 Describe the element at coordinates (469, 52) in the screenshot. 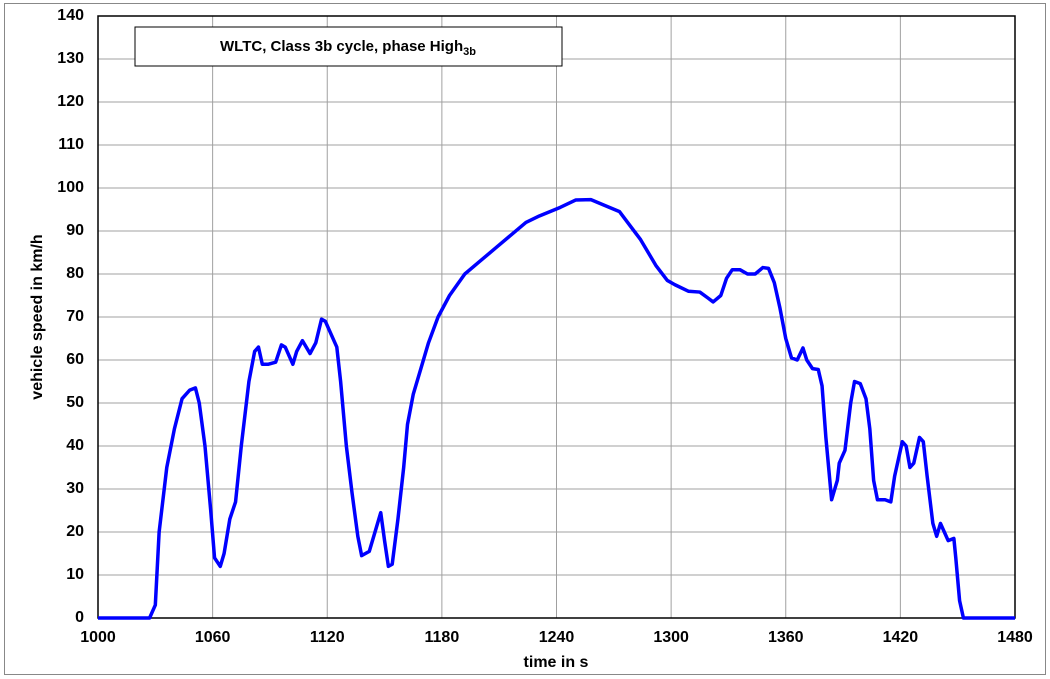

I see `title-subscript: 3b` at that location.